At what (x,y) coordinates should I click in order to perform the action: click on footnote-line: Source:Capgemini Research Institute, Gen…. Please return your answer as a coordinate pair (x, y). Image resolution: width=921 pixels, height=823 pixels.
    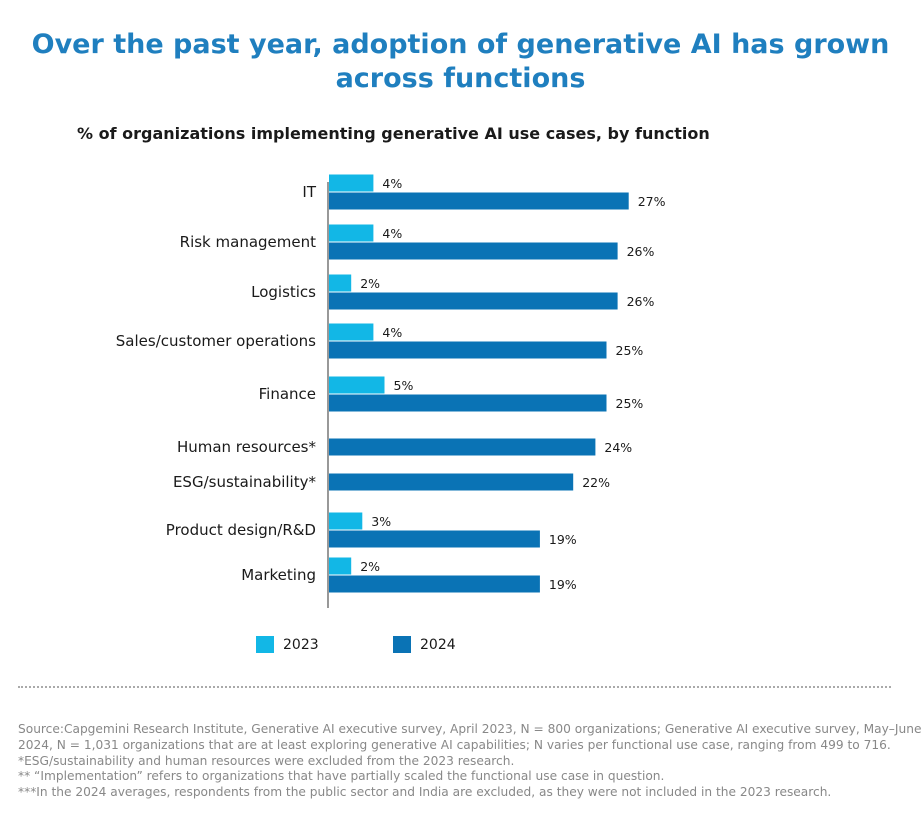
    Looking at the image, I should click on (469, 729).